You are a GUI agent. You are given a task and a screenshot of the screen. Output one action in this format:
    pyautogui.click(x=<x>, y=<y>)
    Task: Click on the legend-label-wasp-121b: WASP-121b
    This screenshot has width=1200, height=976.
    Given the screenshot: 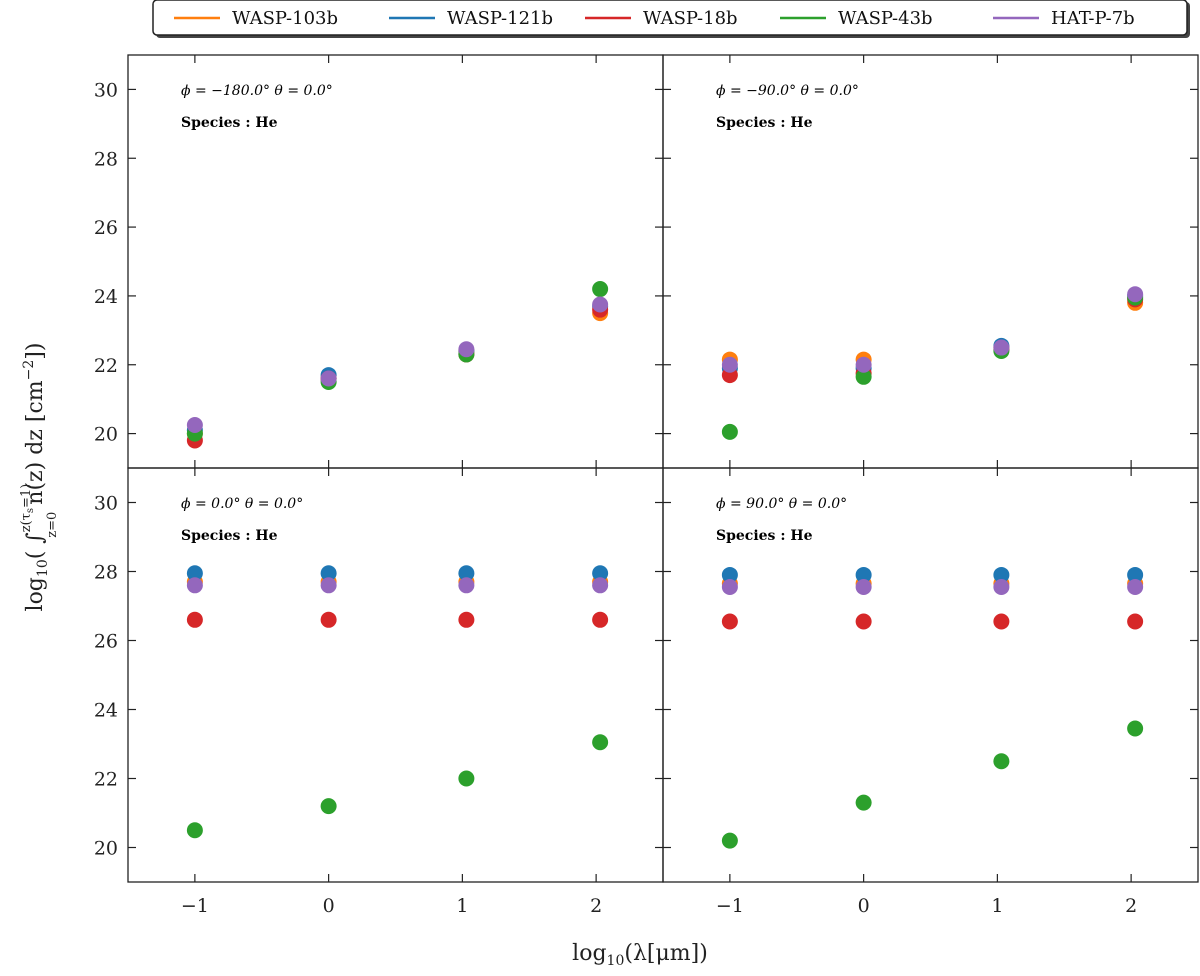 What is the action you would take?
    pyautogui.click(x=500, y=18)
    